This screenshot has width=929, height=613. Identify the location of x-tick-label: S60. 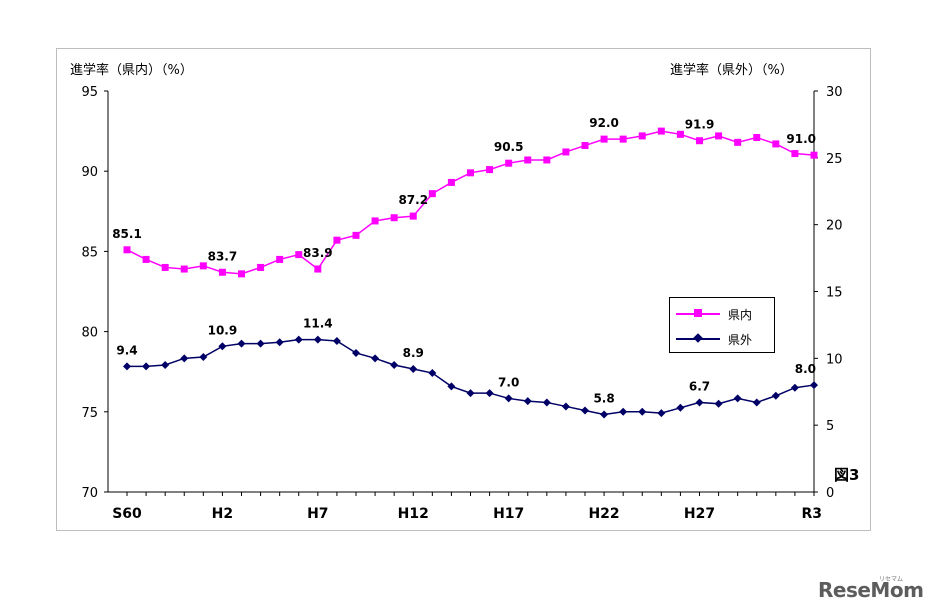
(127, 514).